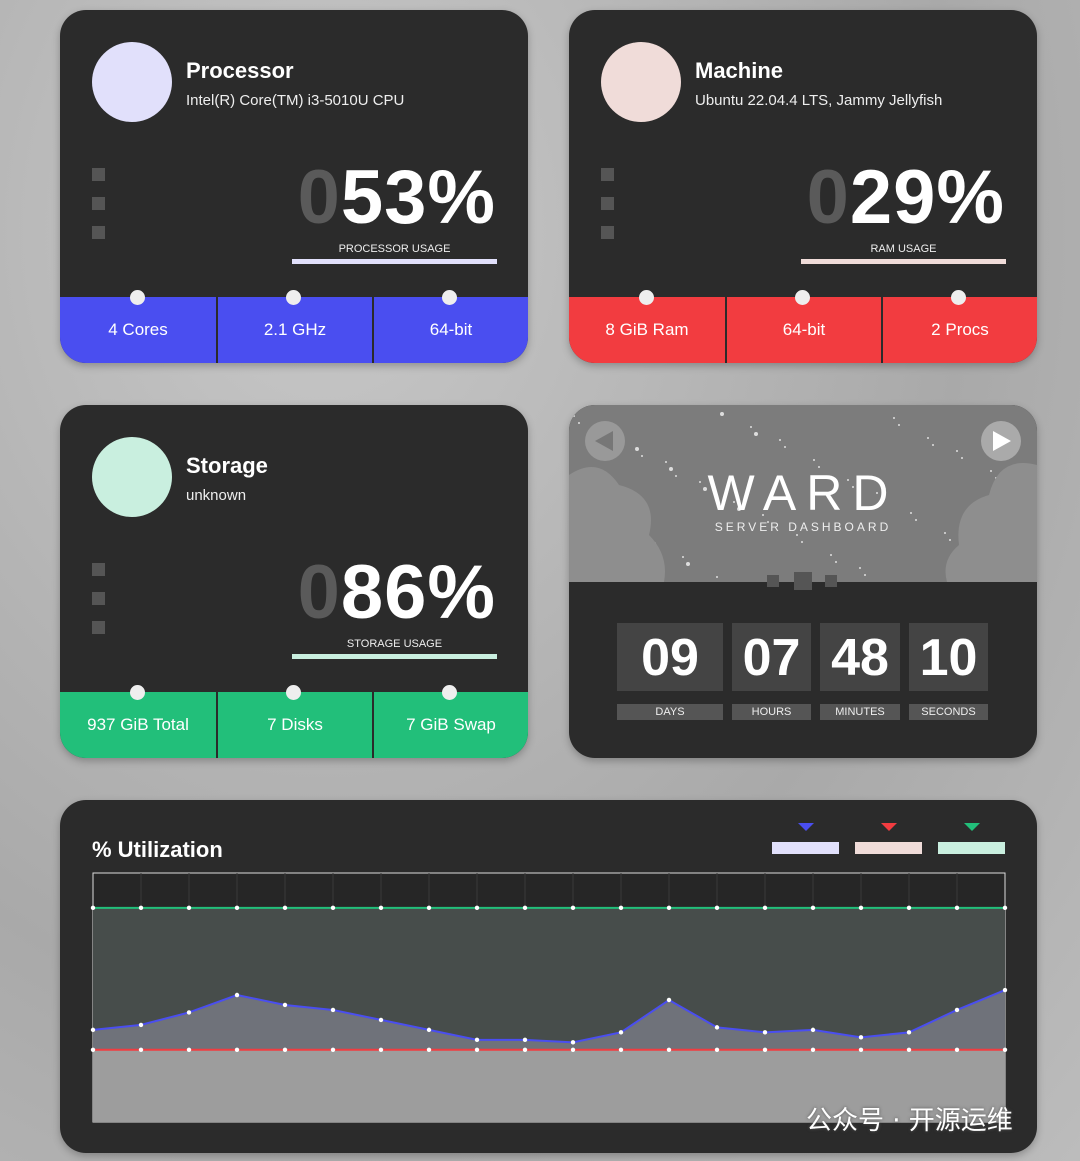  Describe the element at coordinates (132, 82) in the screenshot. I see `avatar-circle` at that location.